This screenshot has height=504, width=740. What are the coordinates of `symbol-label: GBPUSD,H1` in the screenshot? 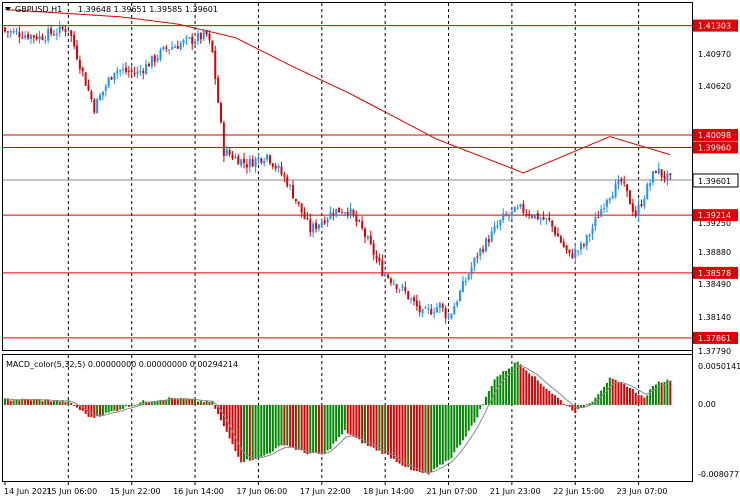 It's located at (38, 9).